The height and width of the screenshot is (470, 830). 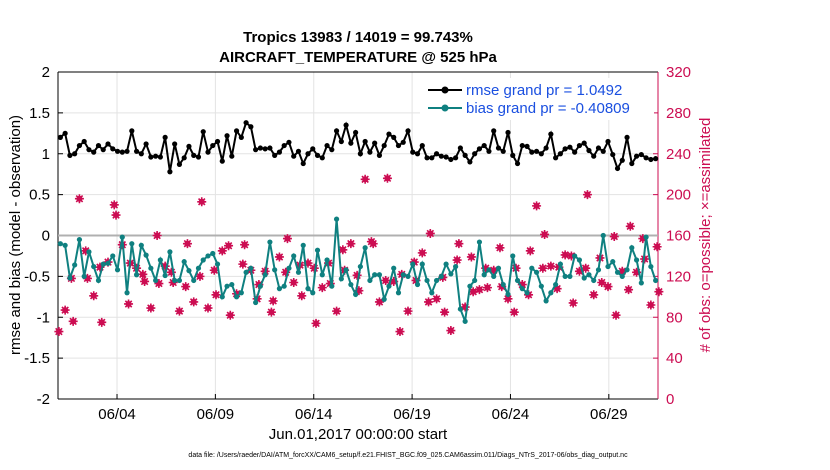 I want to click on chart-title-line-1: Tropics 13983 / 14019 = 99.743%, so click(x=358, y=37).